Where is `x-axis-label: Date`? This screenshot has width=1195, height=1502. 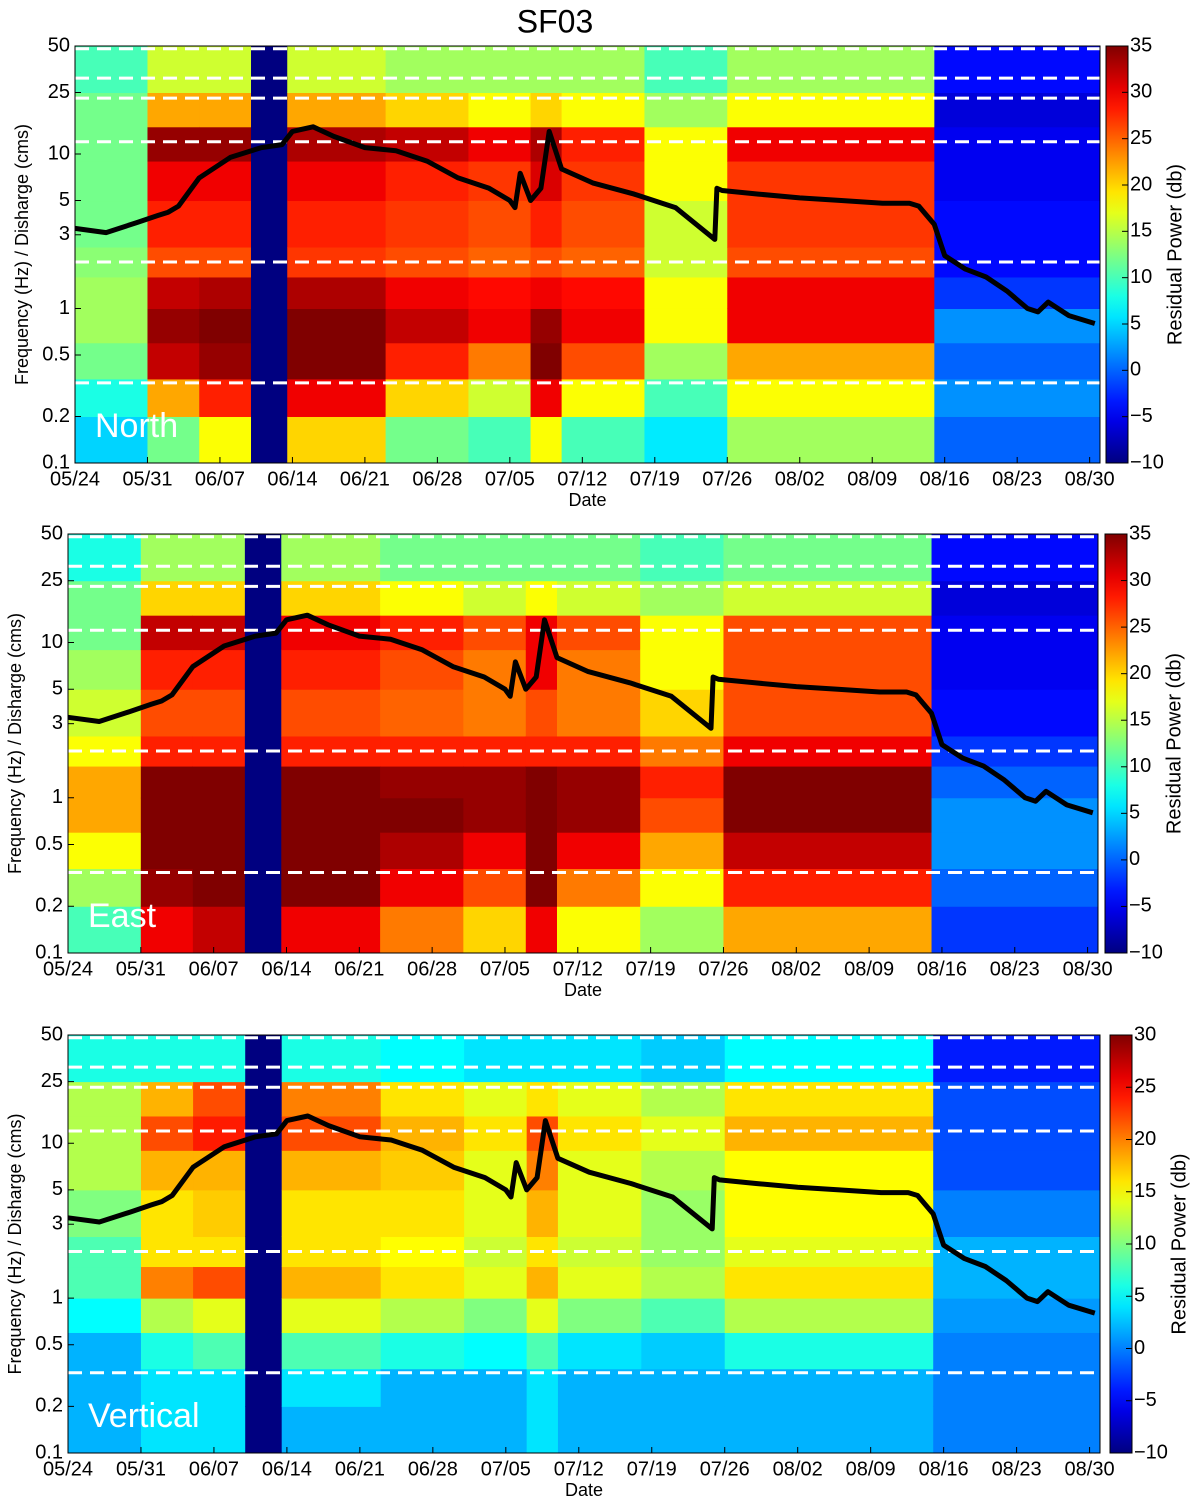
x-axis-label: Date is located at coordinates (587, 500).